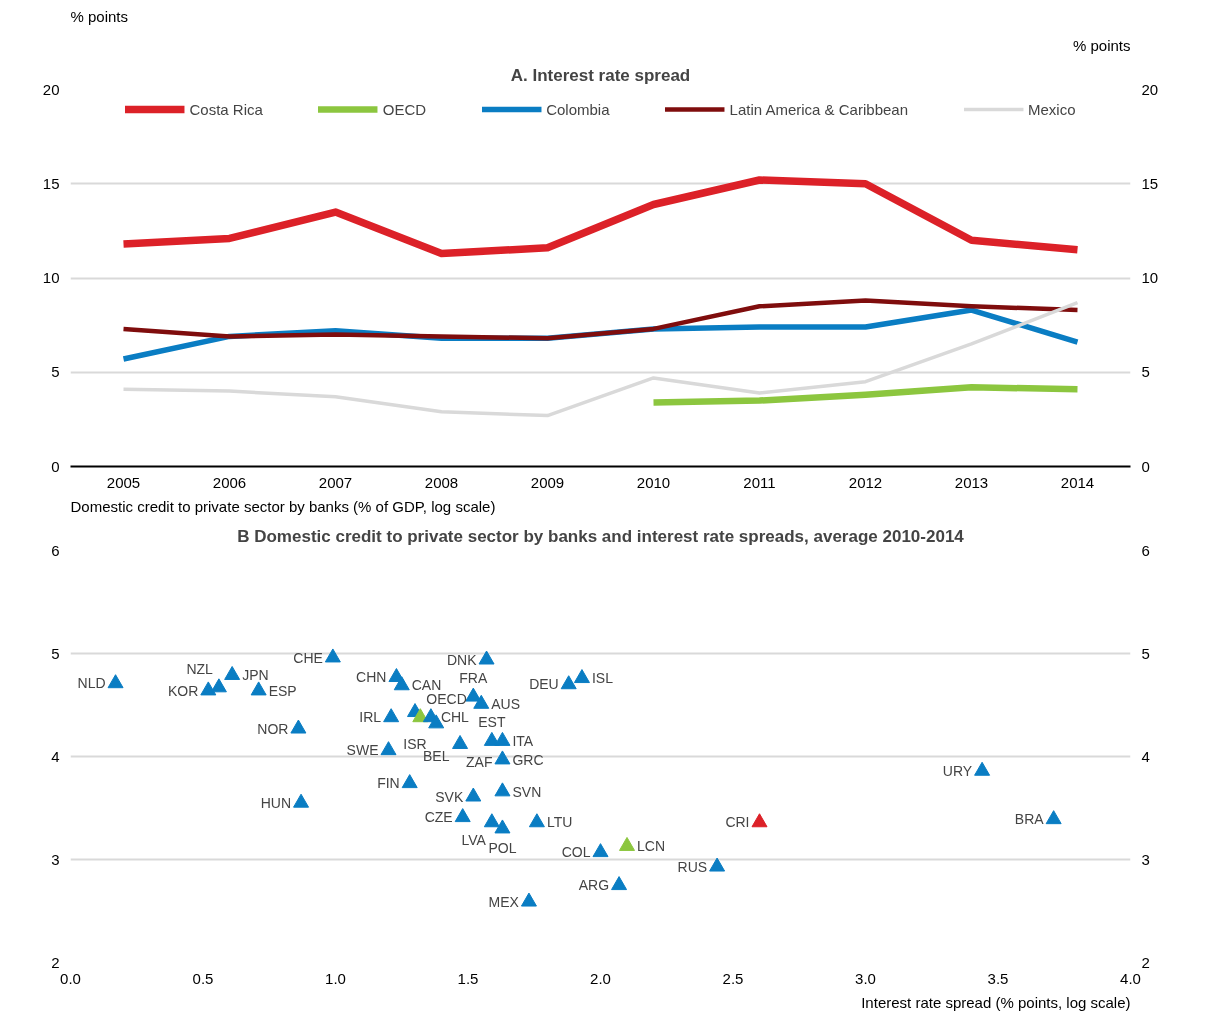  What do you see at coordinates (51, 277) in the screenshot?
I see `y-tick-label: 10` at bounding box center [51, 277].